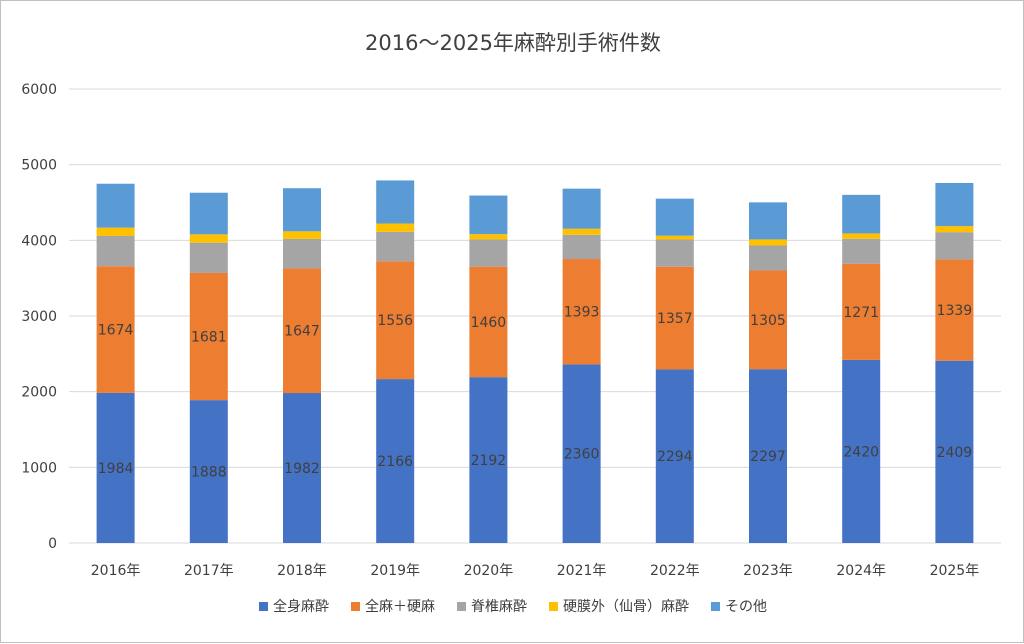  I want to click on x-tick-label: 2021年, so click(582, 571).